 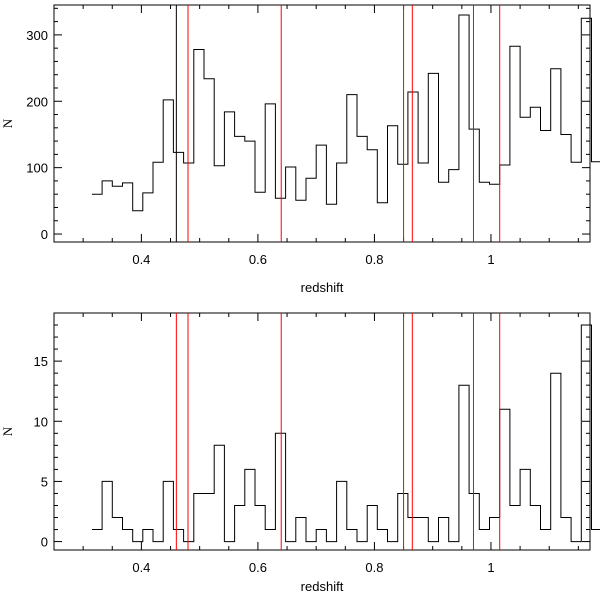 What do you see at coordinates (37, 101) in the screenshot?
I see `y-tick-label: 200` at bounding box center [37, 101].